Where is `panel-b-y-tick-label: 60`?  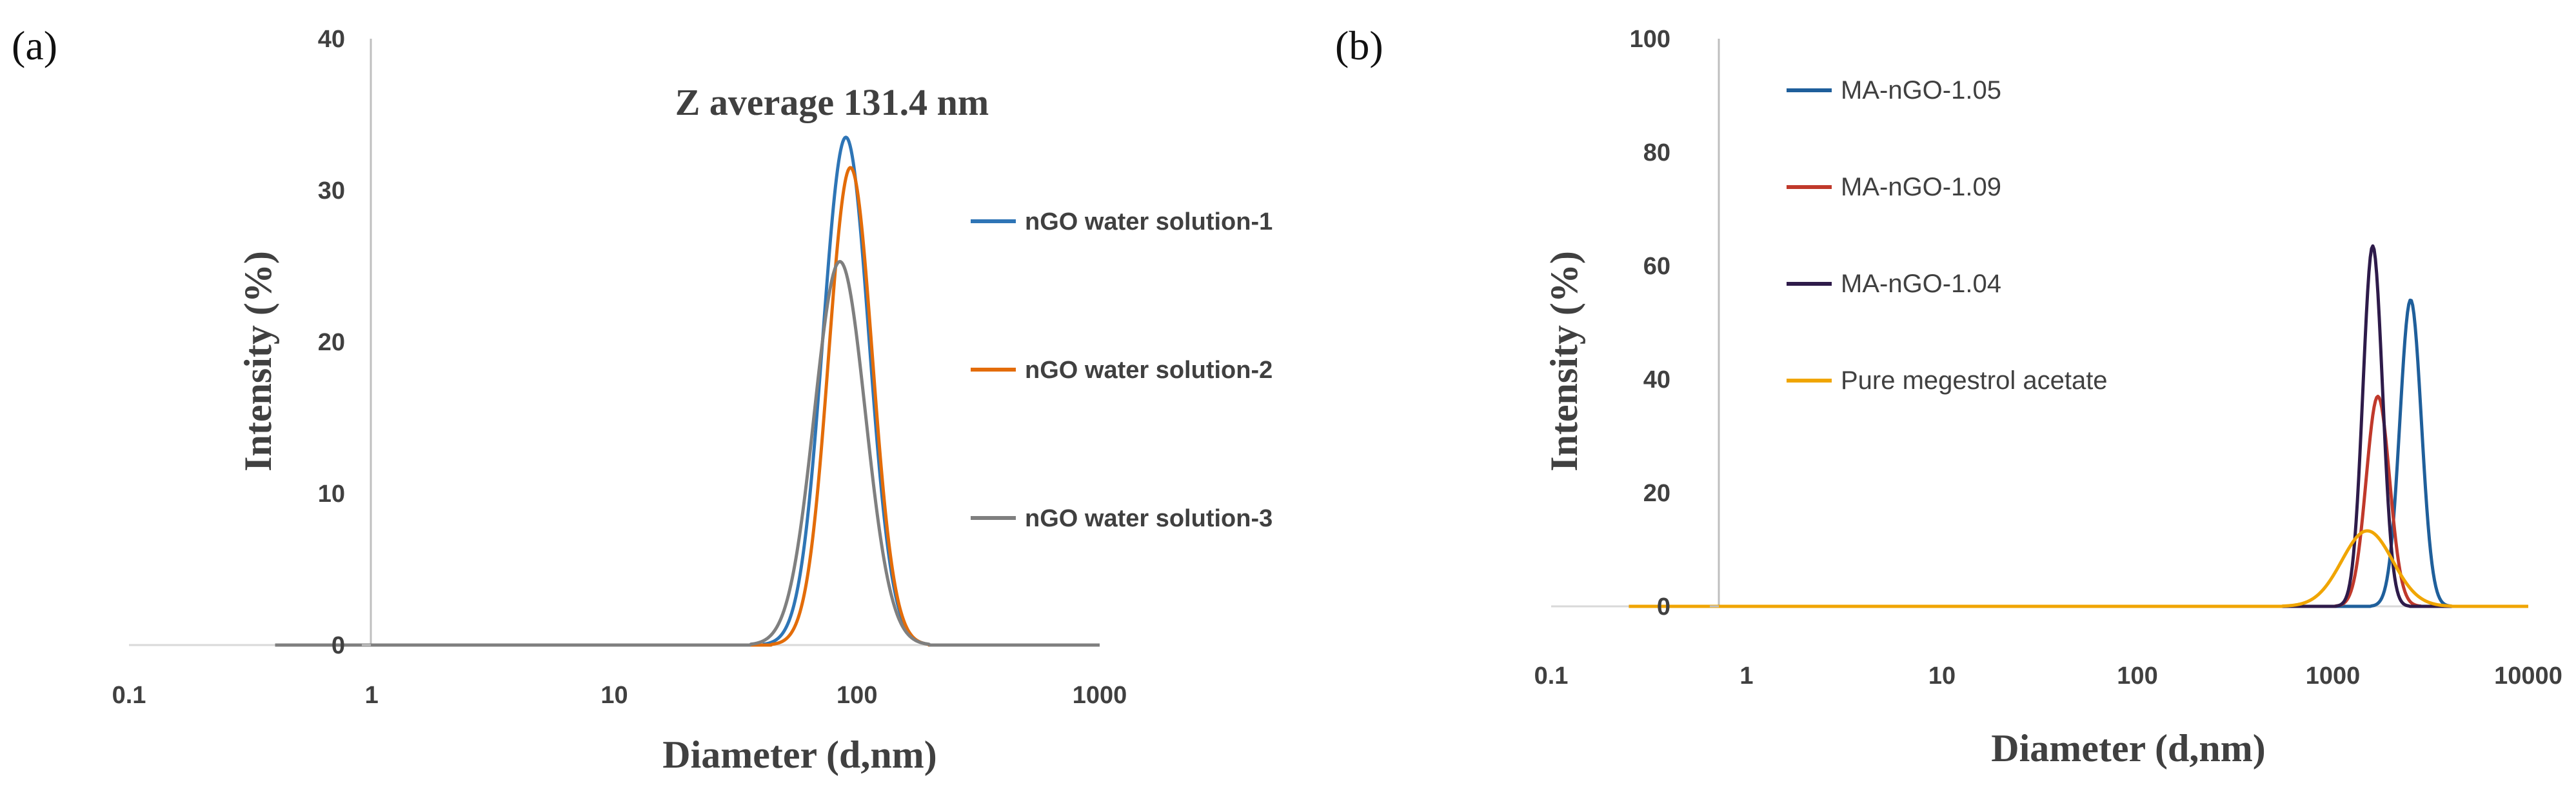 panel-b-y-tick-label: 60 is located at coordinates (1656, 266).